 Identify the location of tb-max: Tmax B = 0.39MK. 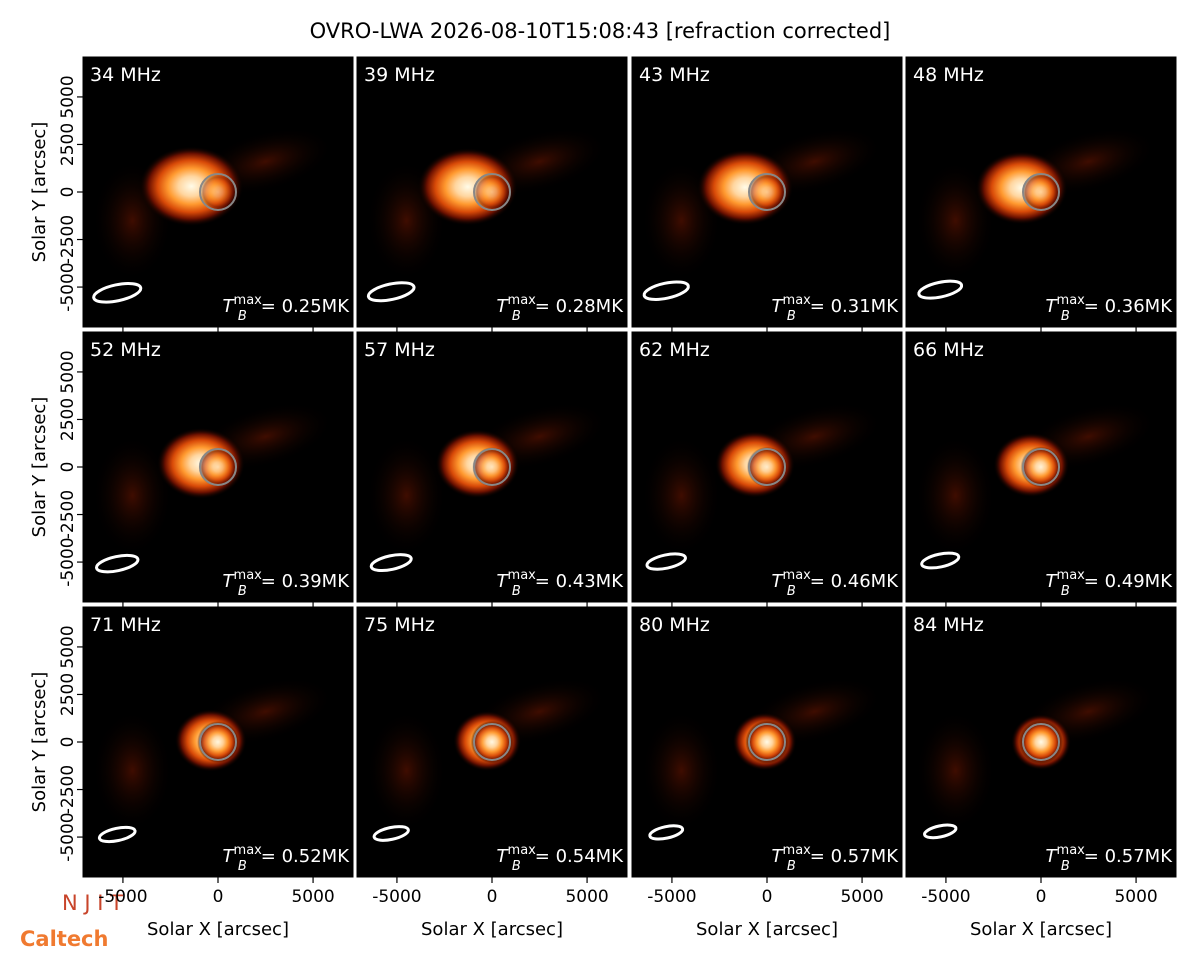
(287, 583).